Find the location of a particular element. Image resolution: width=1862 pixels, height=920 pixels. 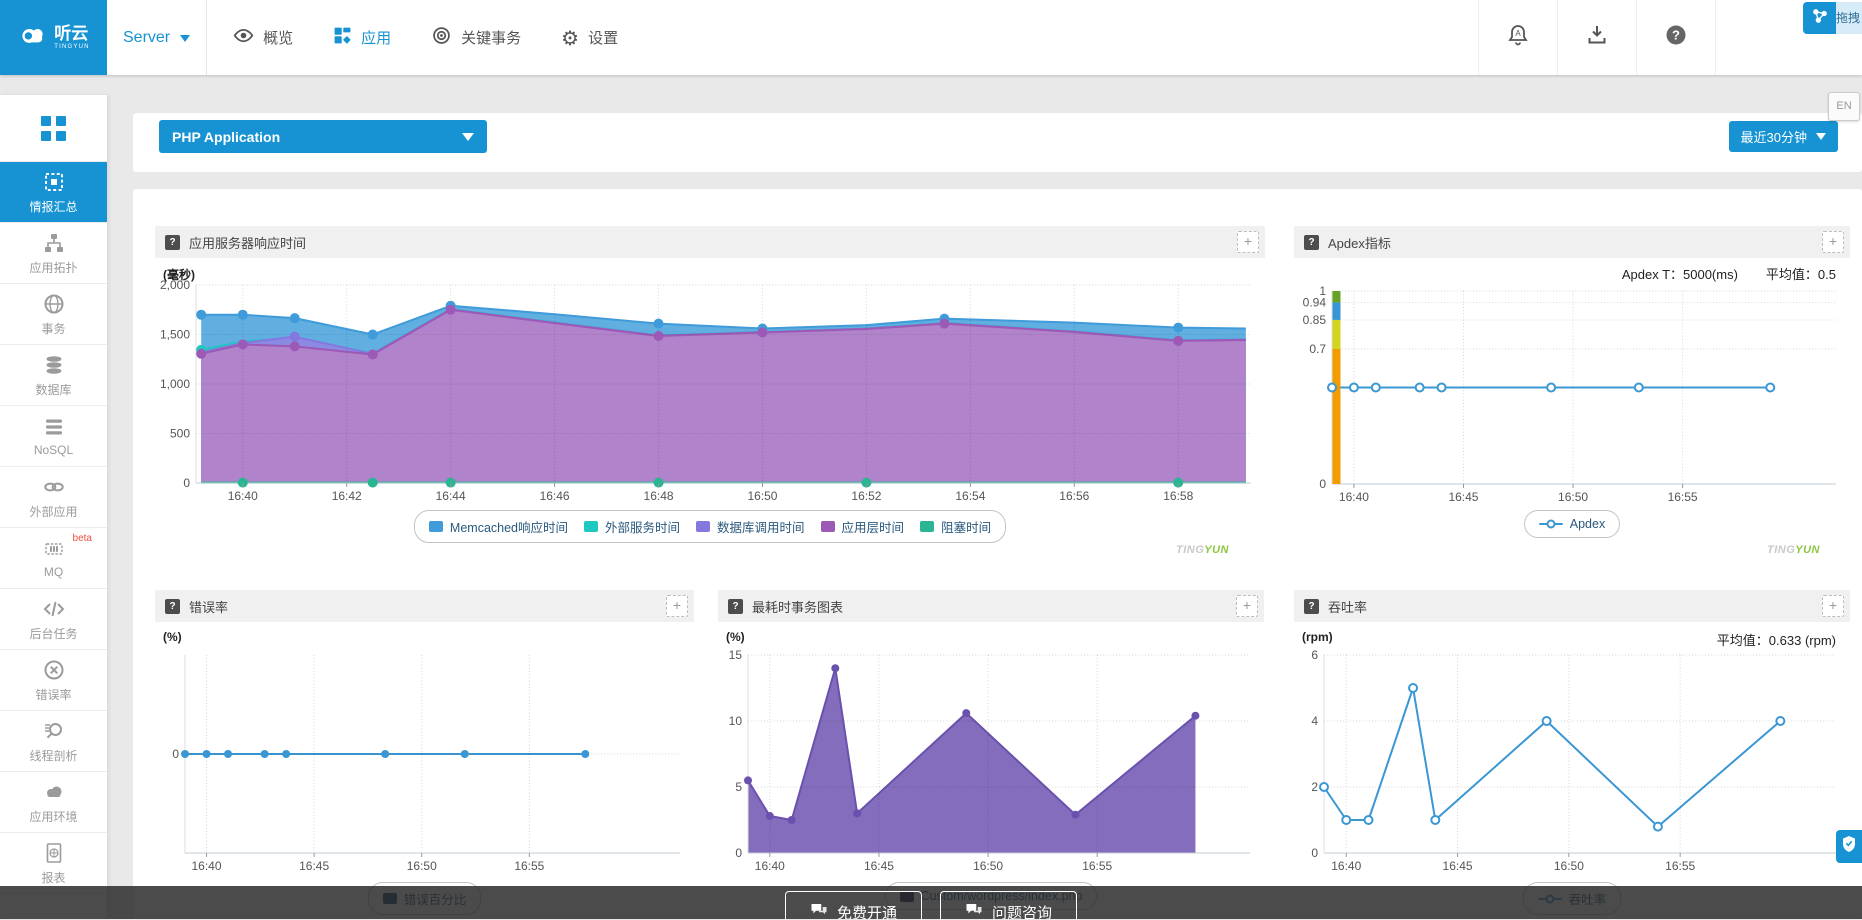

sidebar-item-external-apps: 外部应用 is located at coordinates (53, 497).